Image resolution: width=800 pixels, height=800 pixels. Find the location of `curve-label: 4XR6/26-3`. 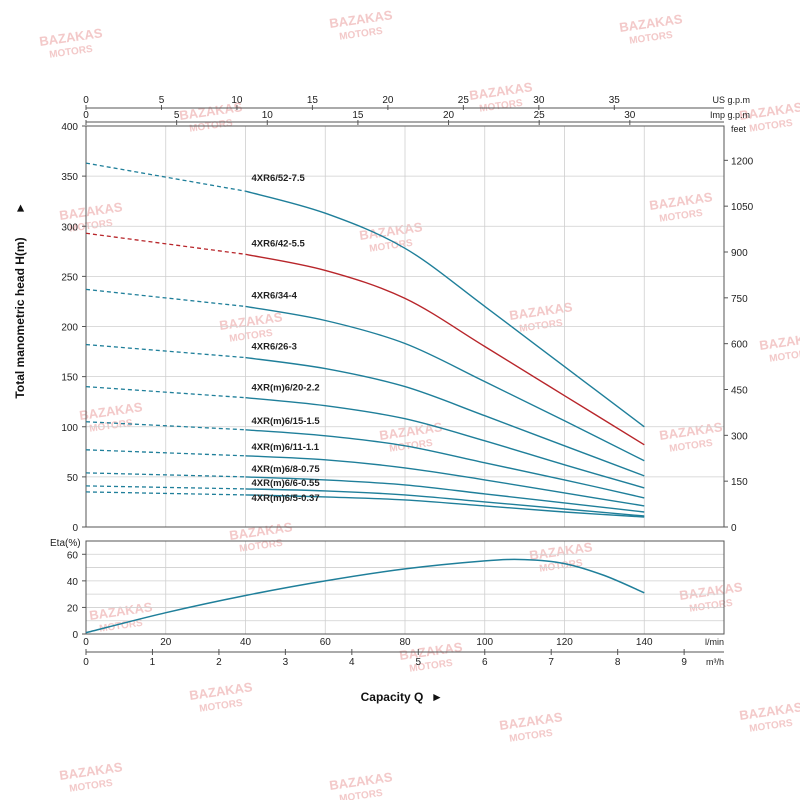

curve-label: 4XR6/26-3 is located at coordinates (274, 347).